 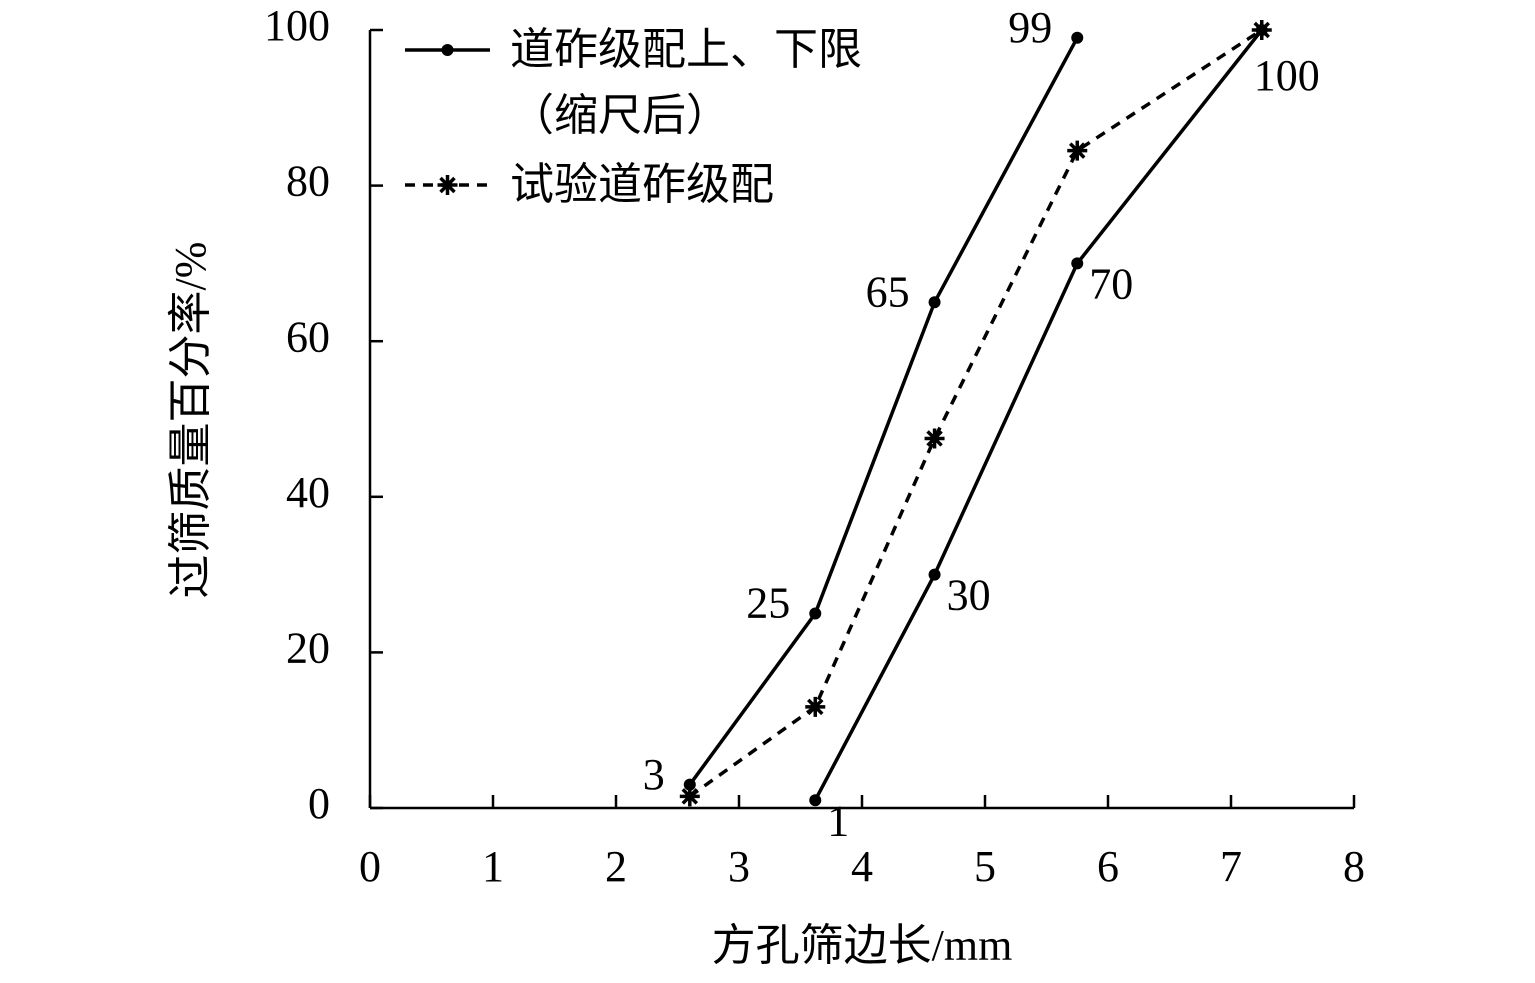 I want to click on x-tick-label: 8, so click(x=1354, y=866).